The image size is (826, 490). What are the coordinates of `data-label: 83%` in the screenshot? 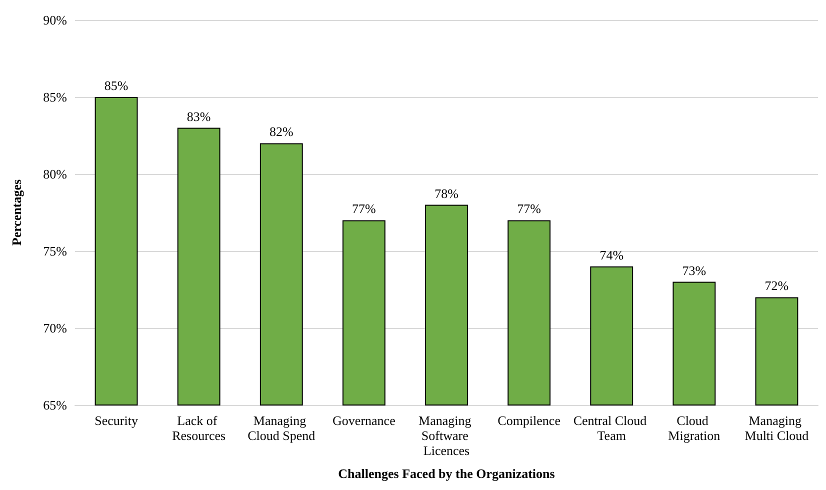 It's located at (198, 116).